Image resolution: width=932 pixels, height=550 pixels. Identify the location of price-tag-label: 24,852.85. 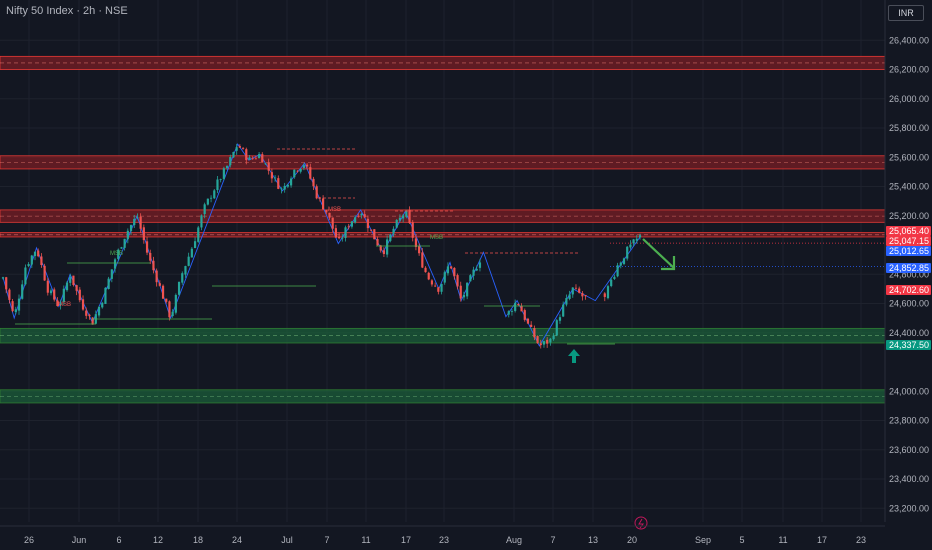
(909, 268).